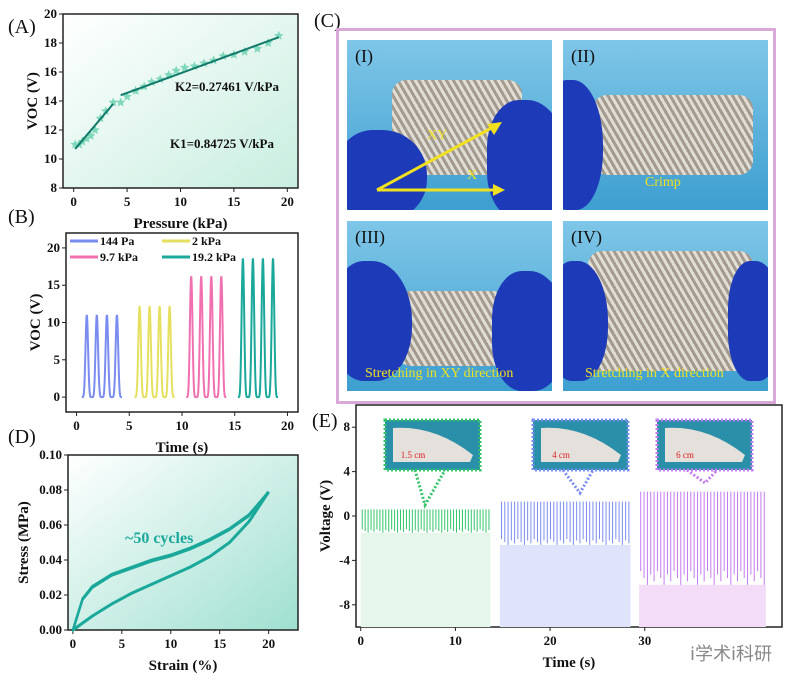 The height and width of the screenshot is (682, 800). Describe the element at coordinates (327, 21) in the screenshot. I see `panel-label-c: (C)` at that location.